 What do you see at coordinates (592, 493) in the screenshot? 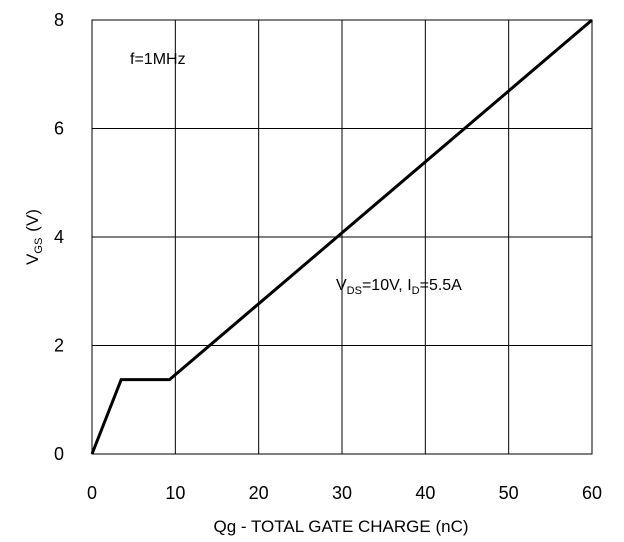
I see `x-tick-label: 60` at bounding box center [592, 493].